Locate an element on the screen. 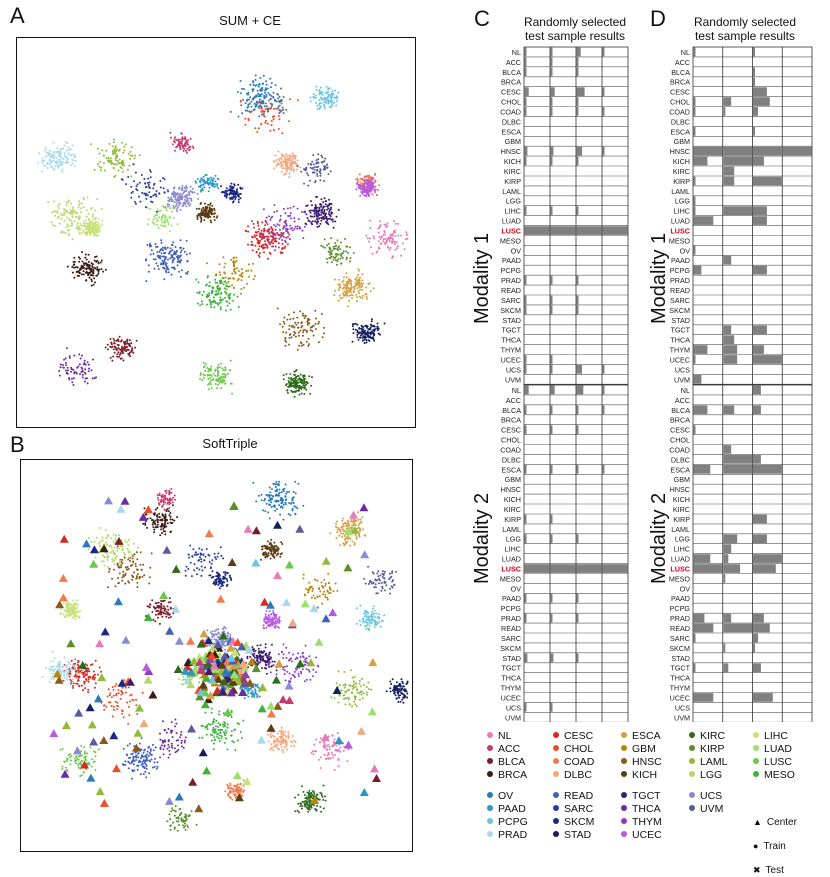 The image size is (830, 877). row-label-lusc: LUSC is located at coordinates (511, 231).